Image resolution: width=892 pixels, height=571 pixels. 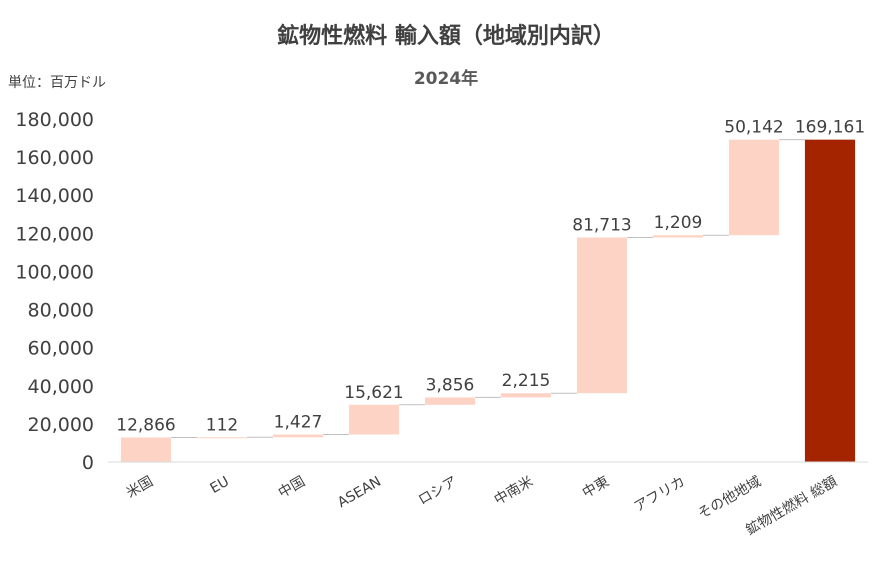 What do you see at coordinates (446, 36) in the screenshot?
I see `chart-title: 鉱物性燃料 輸入額（地域別内訳）` at bounding box center [446, 36].